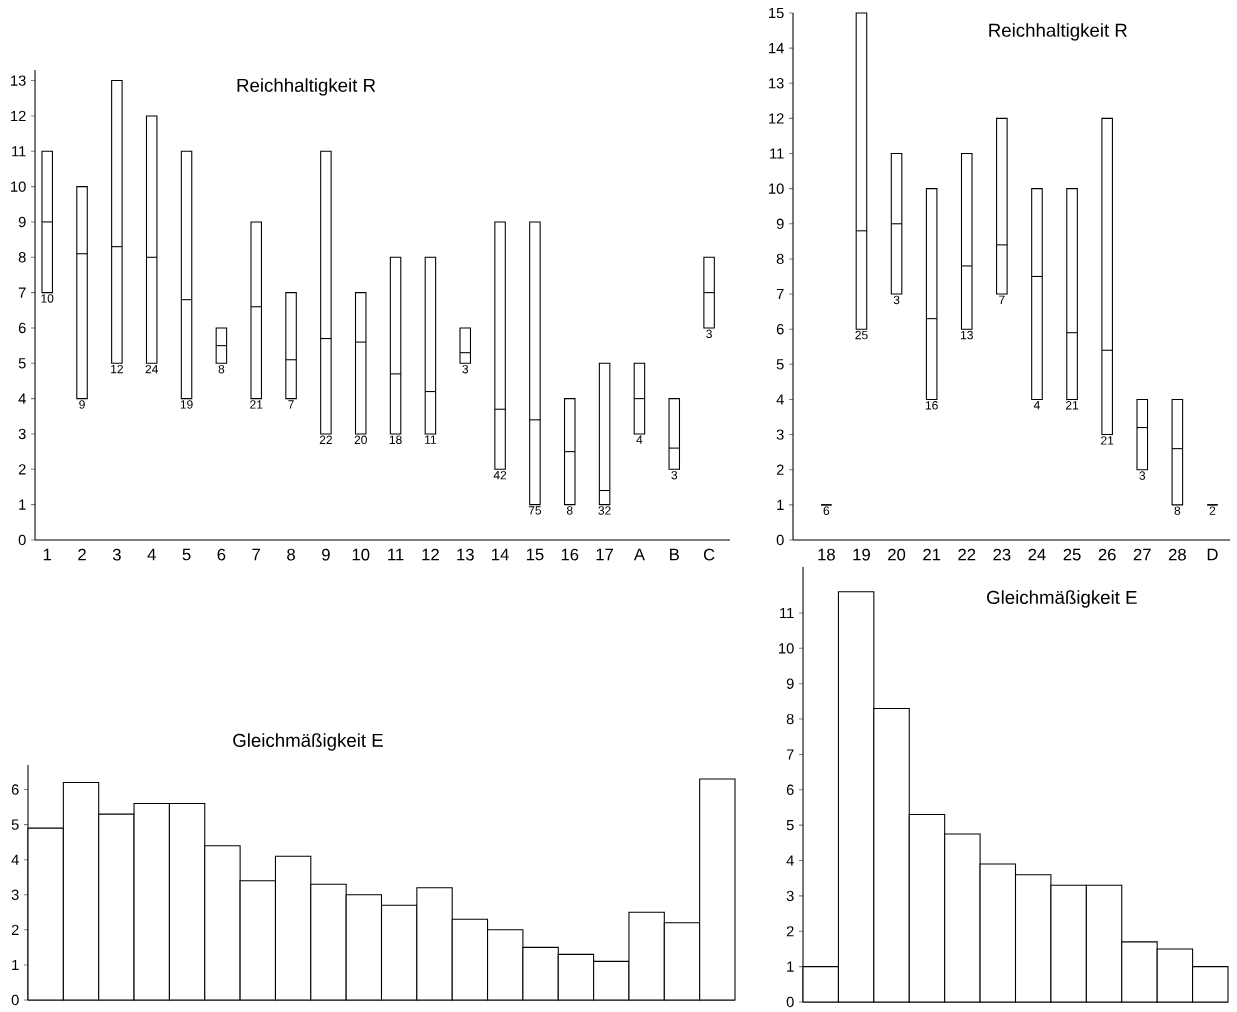 Image resolution: width=1237 pixels, height=1012 pixels. What do you see at coordinates (500, 554) in the screenshot?
I see `x-tick-label: 14` at bounding box center [500, 554].